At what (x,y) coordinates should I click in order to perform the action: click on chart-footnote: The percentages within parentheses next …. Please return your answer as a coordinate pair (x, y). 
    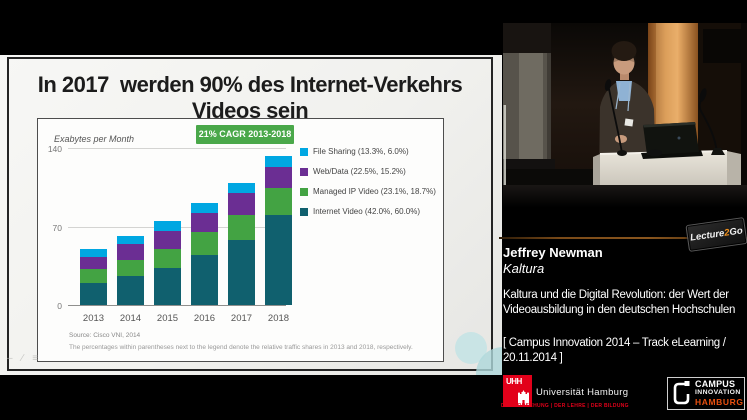
    Looking at the image, I should click on (241, 347).